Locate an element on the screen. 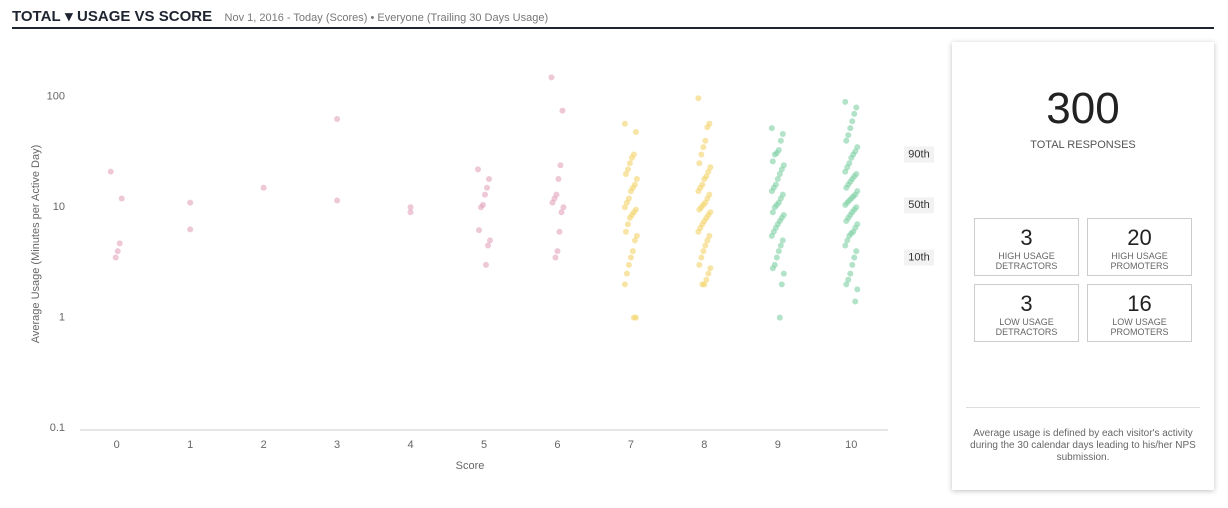 The height and width of the screenshot is (508, 1228). x-tick-label: 1 is located at coordinates (190, 445).